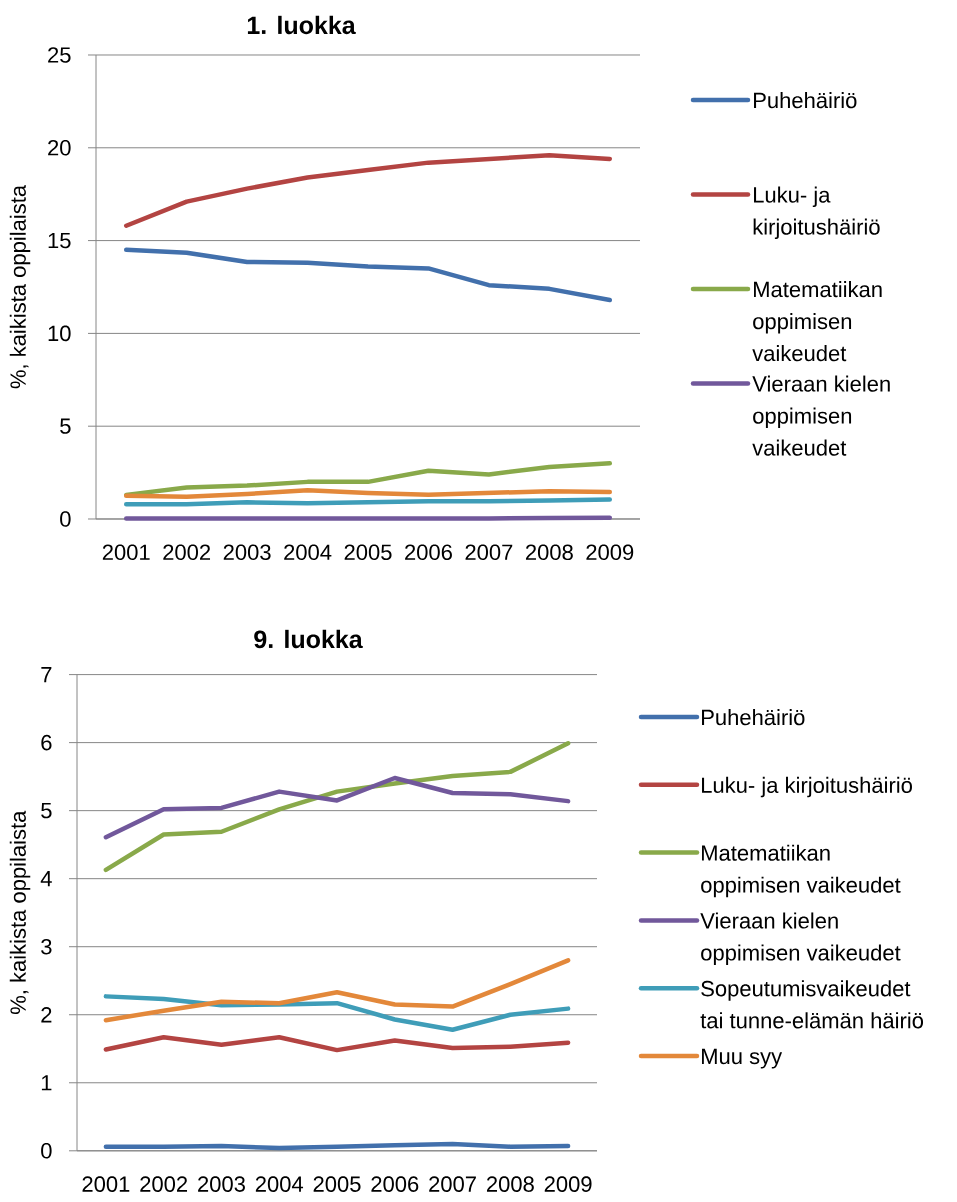 This screenshot has height=1202, width=957. What do you see at coordinates (308, 639) in the screenshot?
I see `chart-title: 9. luokka` at bounding box center [308, 639].